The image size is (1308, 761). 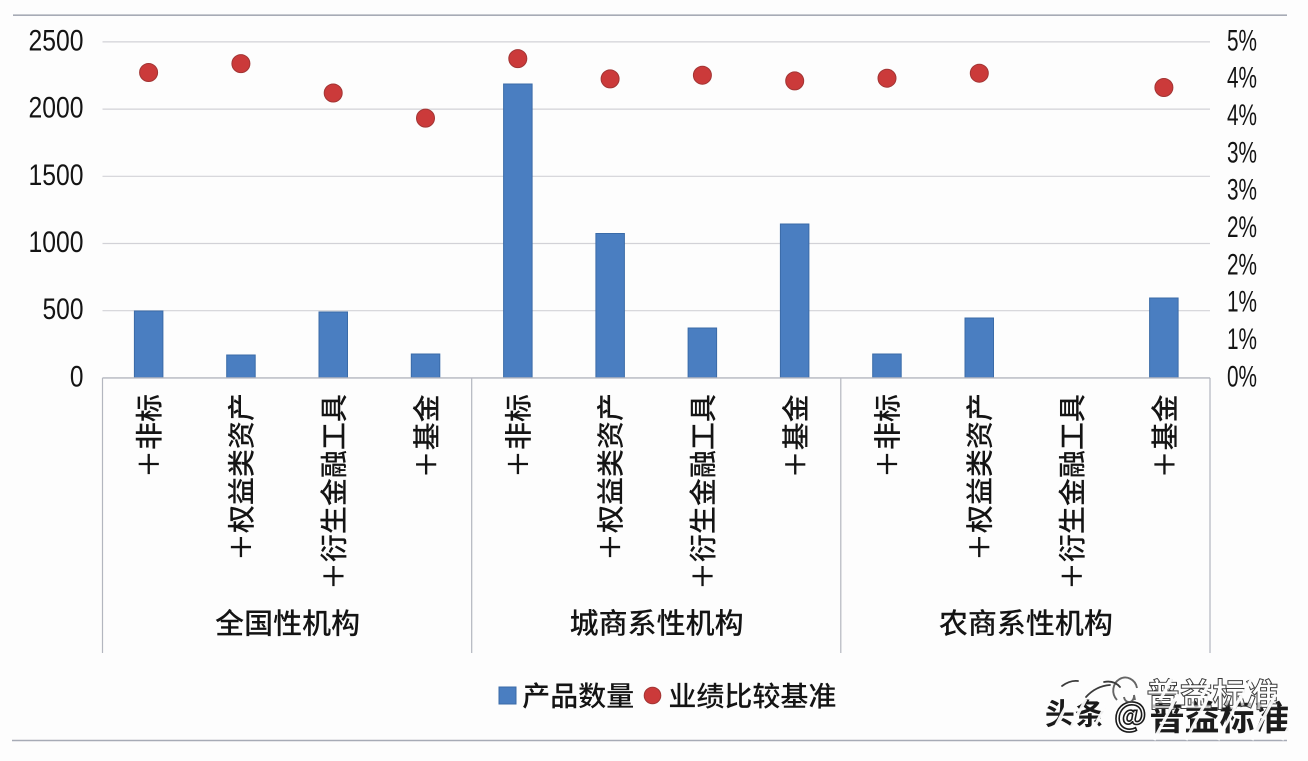 What do you see at coordinates (56, 175) in the screenshot?
I see `svg-text: 1500` at bounding box center [56, 175].